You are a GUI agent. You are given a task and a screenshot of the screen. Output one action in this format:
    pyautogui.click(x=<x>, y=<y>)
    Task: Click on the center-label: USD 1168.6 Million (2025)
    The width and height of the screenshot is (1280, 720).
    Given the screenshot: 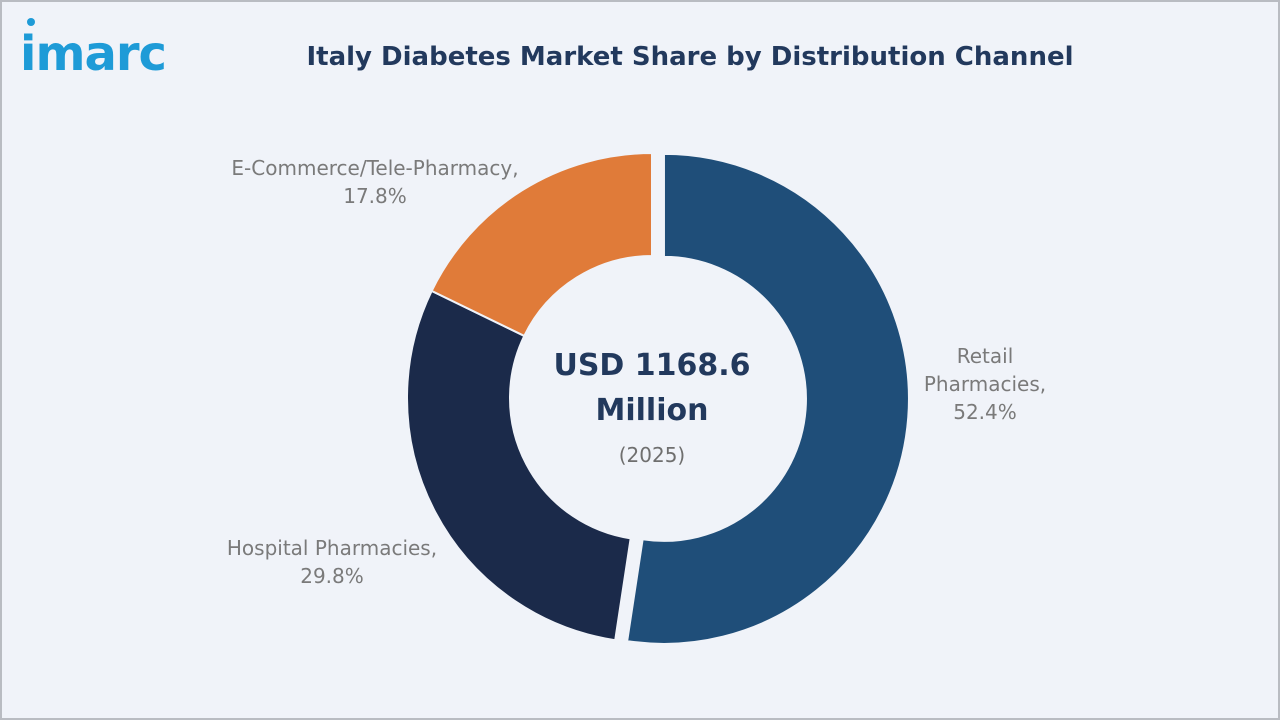 What is the action you would take?
    pyautogui.click(x=651, y=407)
    